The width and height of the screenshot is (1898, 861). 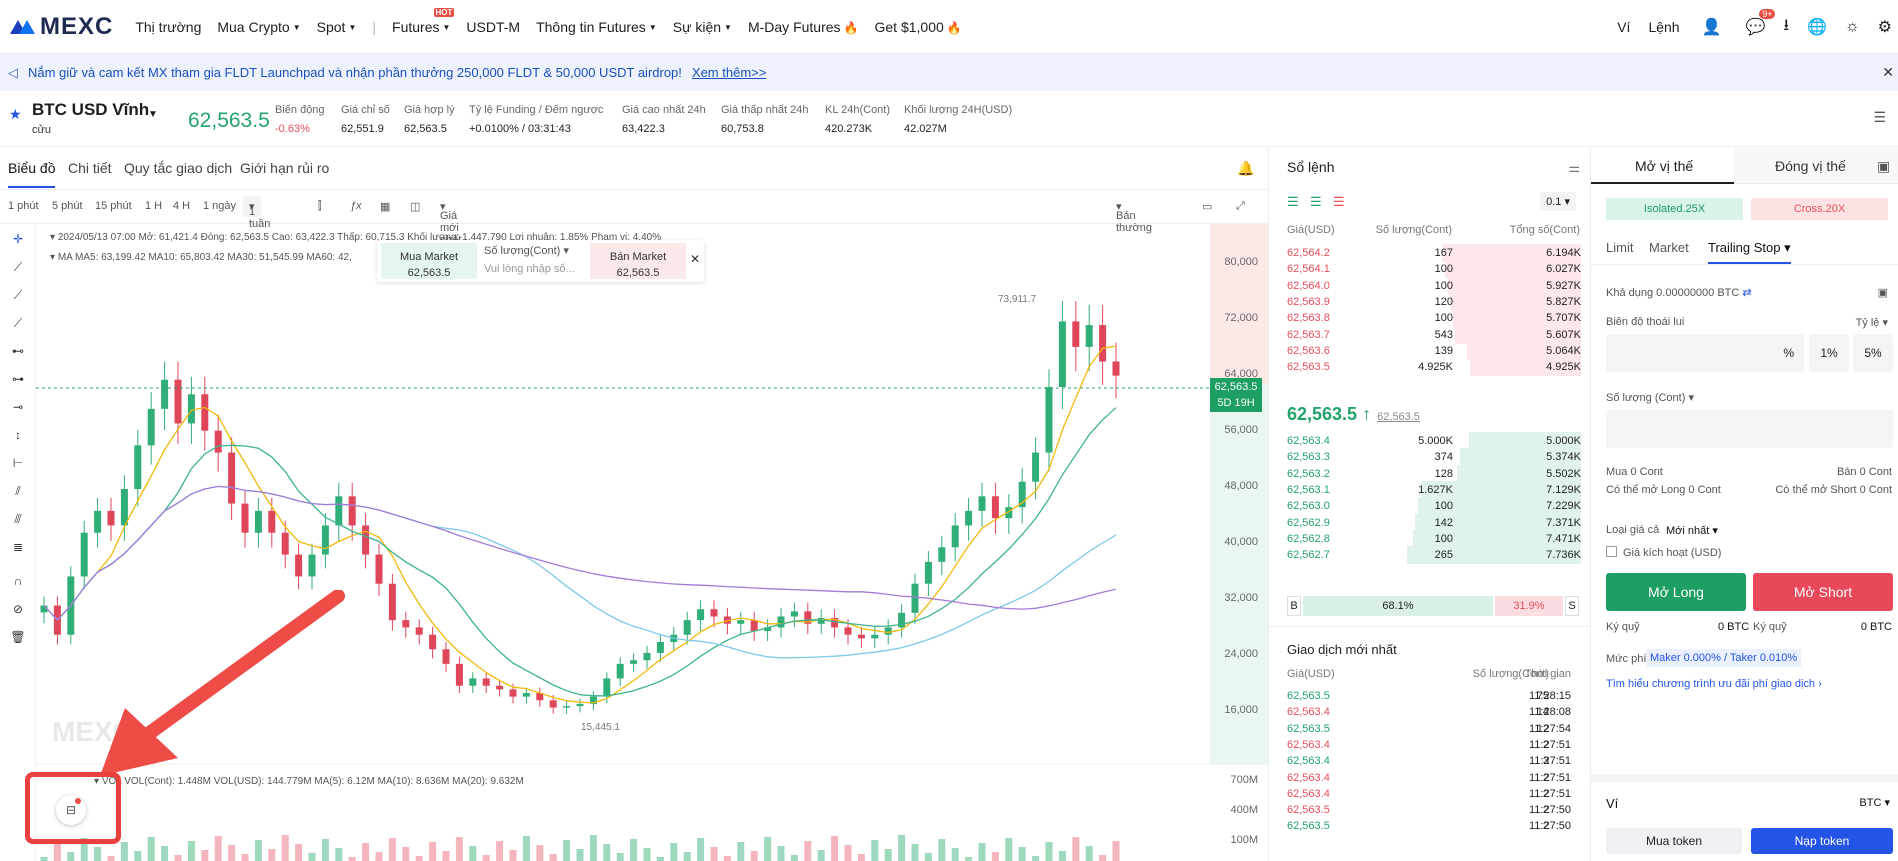 What do you see at coordinates (596, 26) in the screenshot?
I see `nav-futures-info: Thông tin Futures ▼` at bounding box center [596, 26].